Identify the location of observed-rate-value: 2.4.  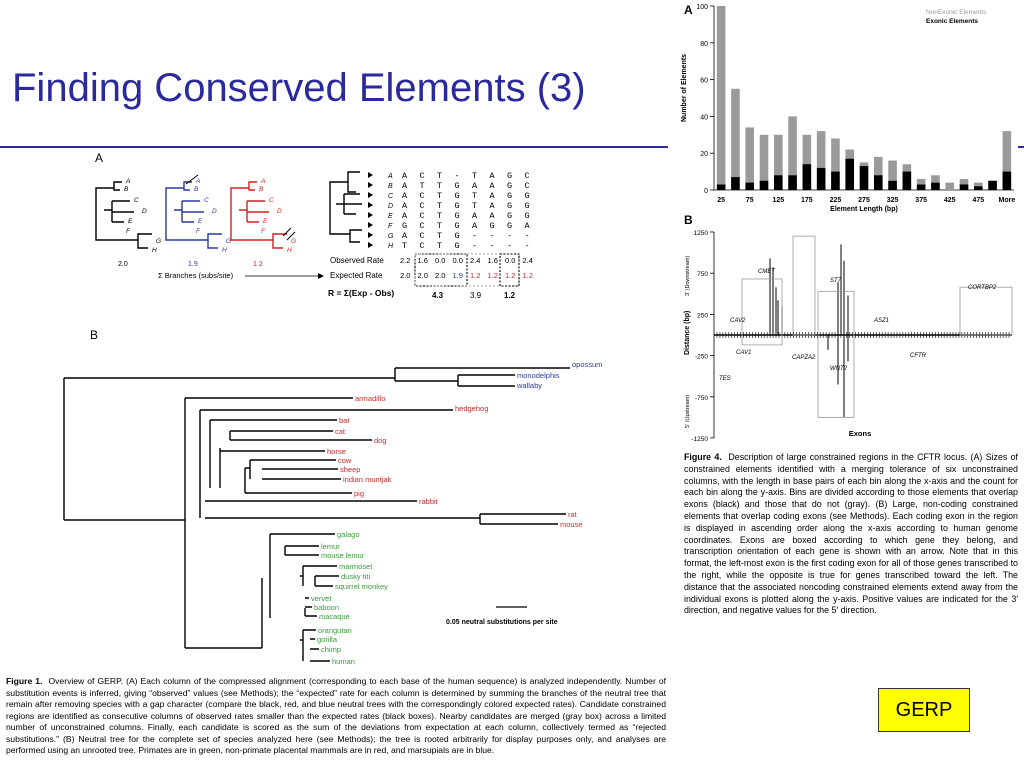
(475, 260).